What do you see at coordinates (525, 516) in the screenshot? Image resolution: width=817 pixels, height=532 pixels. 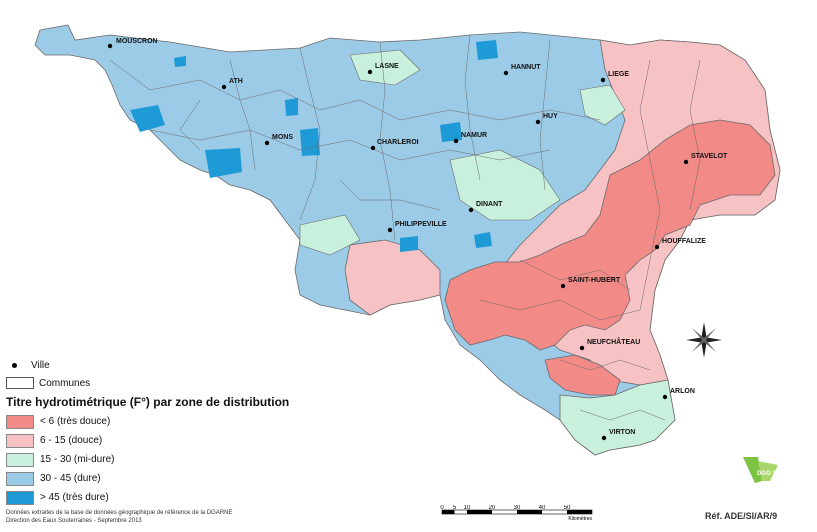 I see `scale-bar: 0 5 10 20 30 40 50 Kilomètres` at bounding box center [525, 516].